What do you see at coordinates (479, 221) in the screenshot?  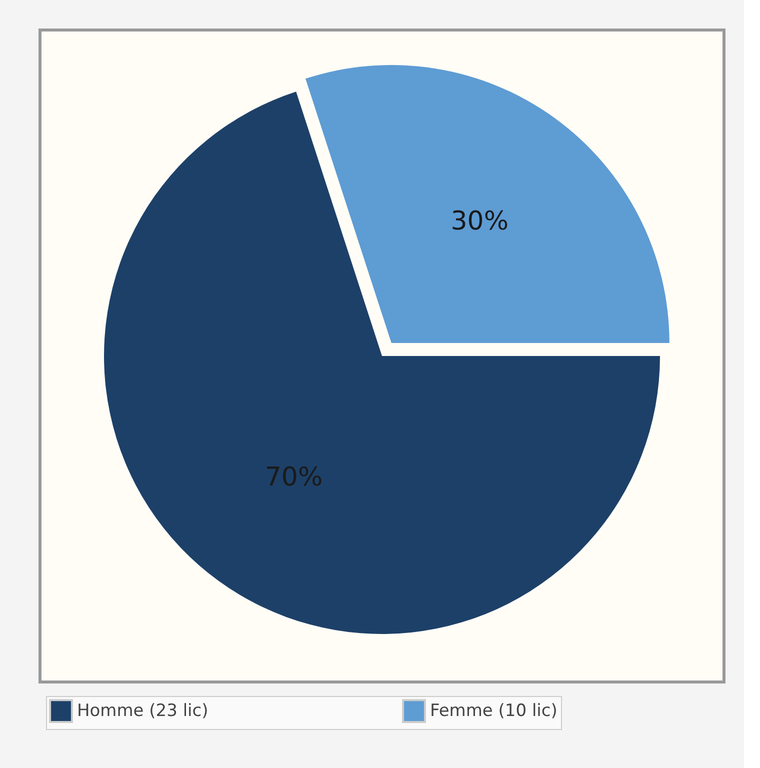 I see `data-label: 30%` at bounding box center [479, 221].